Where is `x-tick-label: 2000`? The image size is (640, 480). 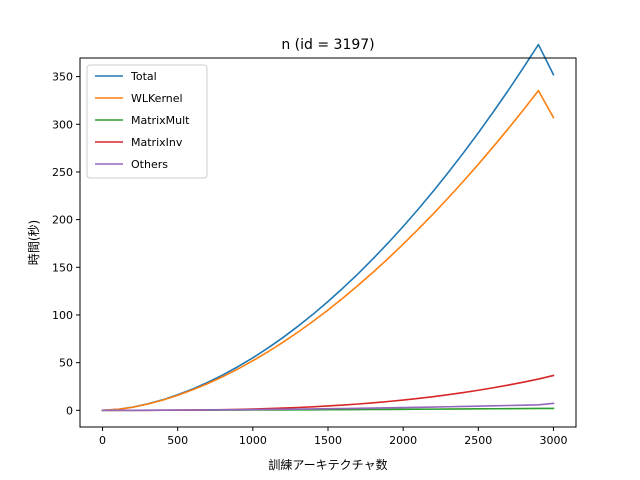 x-tick-label: 2000 is located at coordinates (403, 440).